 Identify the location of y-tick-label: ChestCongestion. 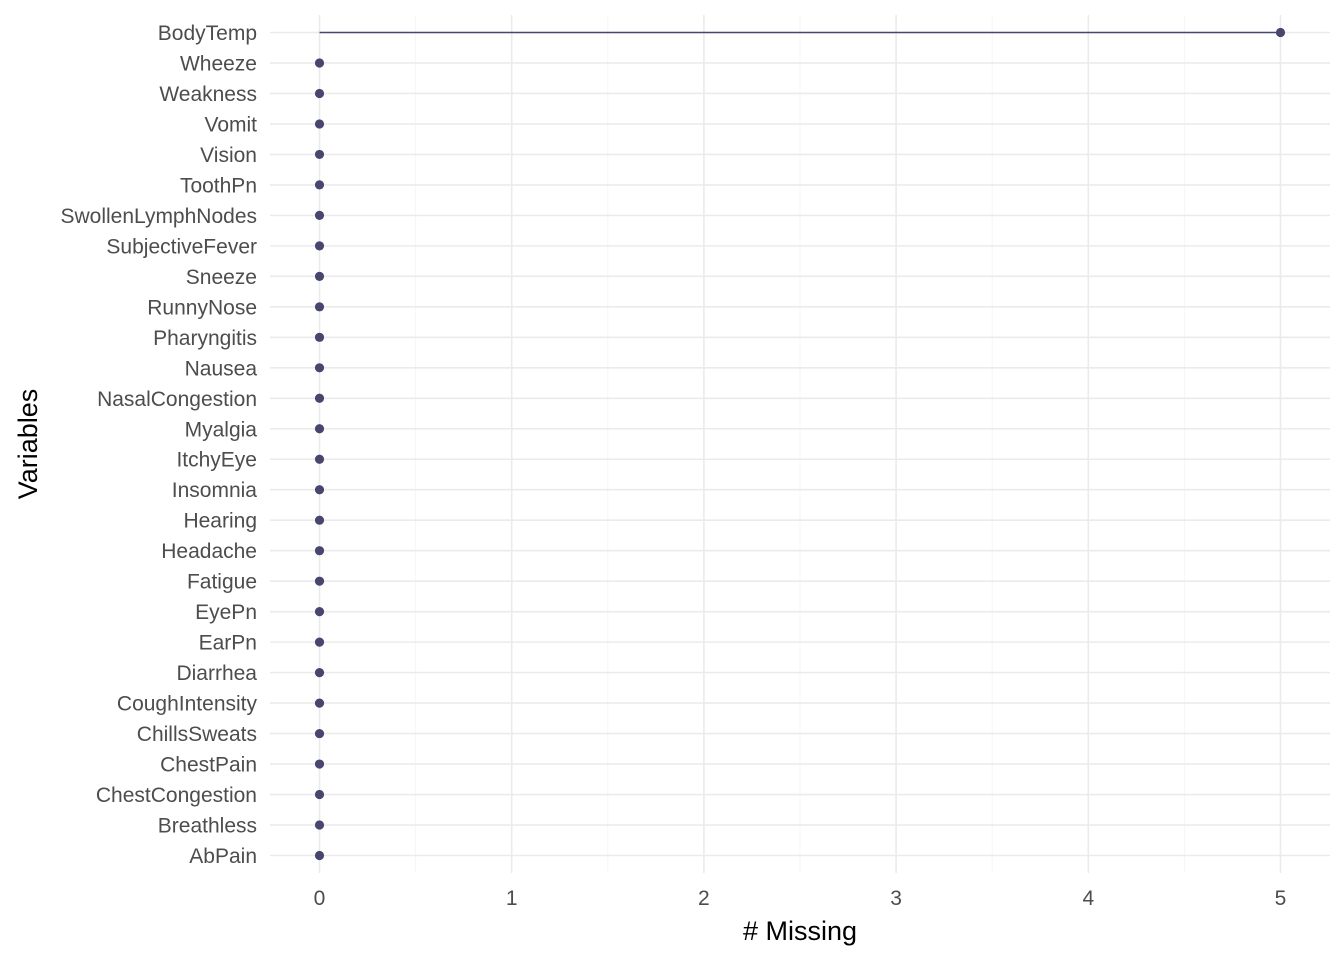
(176, 795).